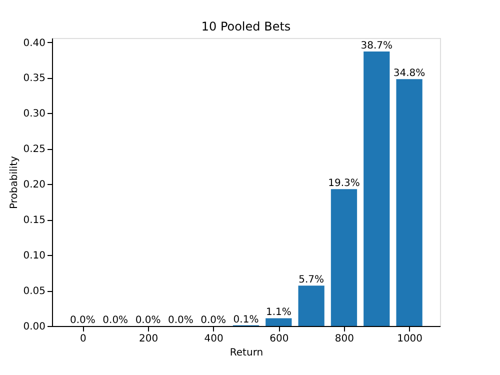 The width and height of the screenshot is (500, 375). Describe the element at coordinates (376, 46) in the screenshot. I see `data-label: 38.7%` at that location.